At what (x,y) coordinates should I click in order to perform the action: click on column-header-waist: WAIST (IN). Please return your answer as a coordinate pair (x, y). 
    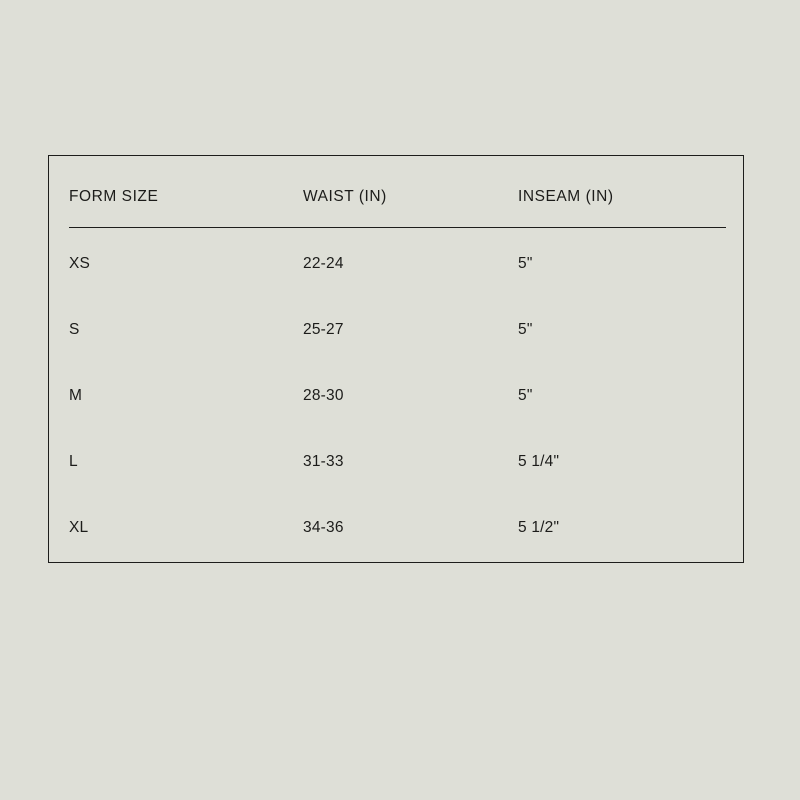
    Looking at the image, I should click on (345, 196).